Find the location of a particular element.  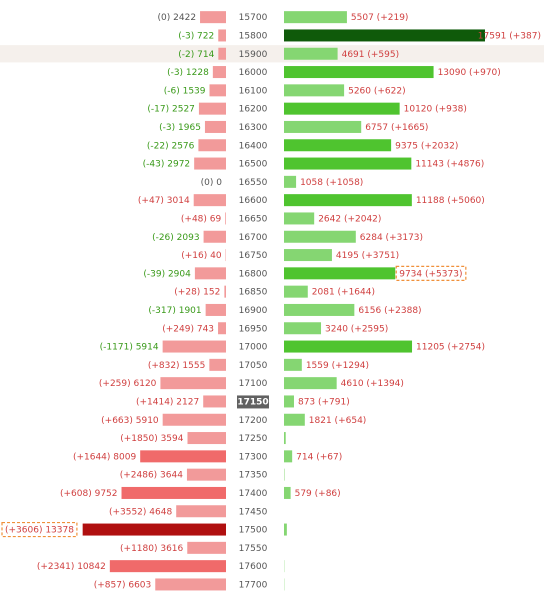

put-label: (+3606) 13378 is located at coordinates (39, 531).